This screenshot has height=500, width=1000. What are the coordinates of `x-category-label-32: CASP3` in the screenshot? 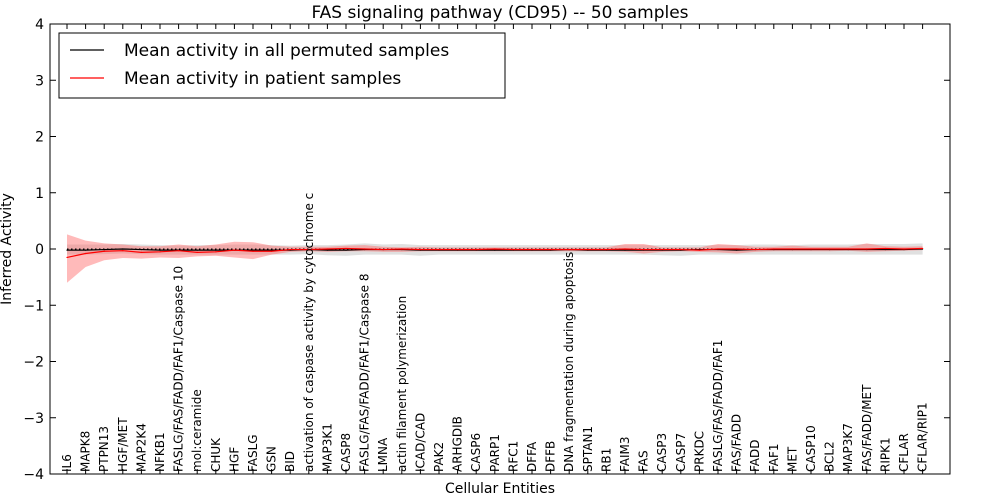 It's located at (662, 452).